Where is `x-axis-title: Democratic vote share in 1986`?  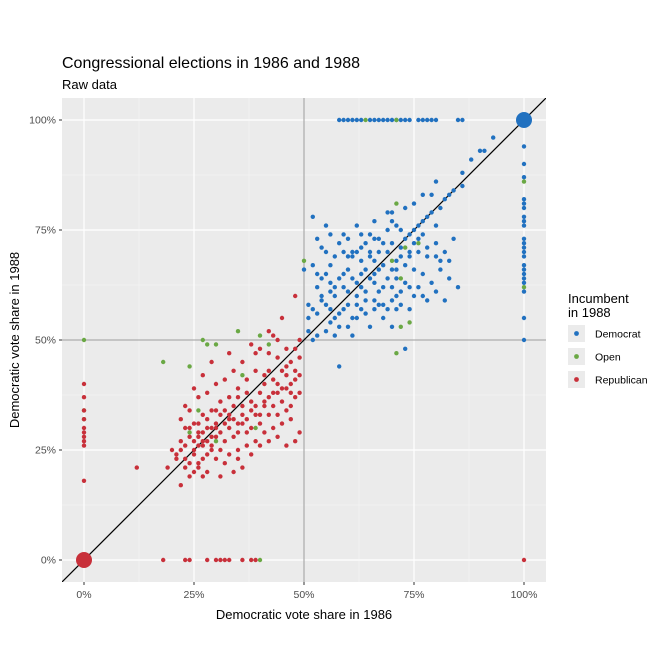
x-axis-title: Democratic vote share in 1986 is located at coordinates (304, 614).